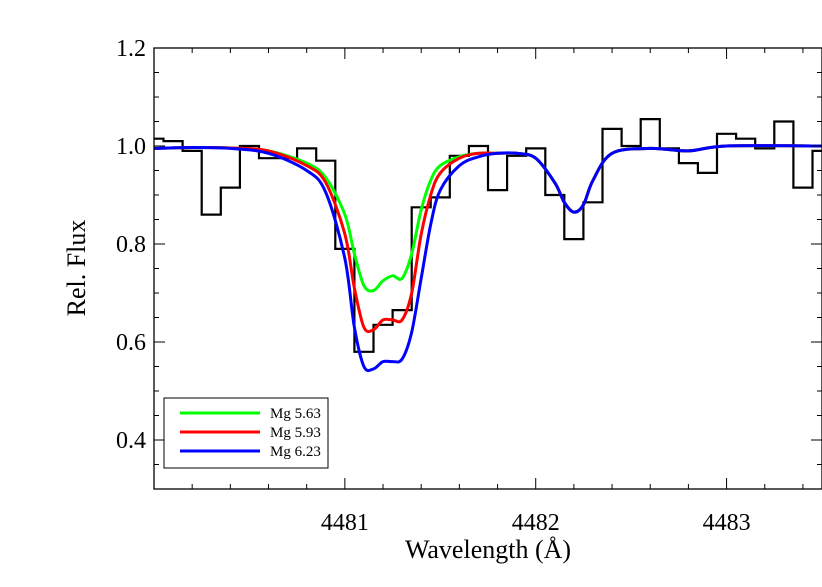 The image size is (822, 587). I want to click on x-tick-label: 4481, so click(345, 523).